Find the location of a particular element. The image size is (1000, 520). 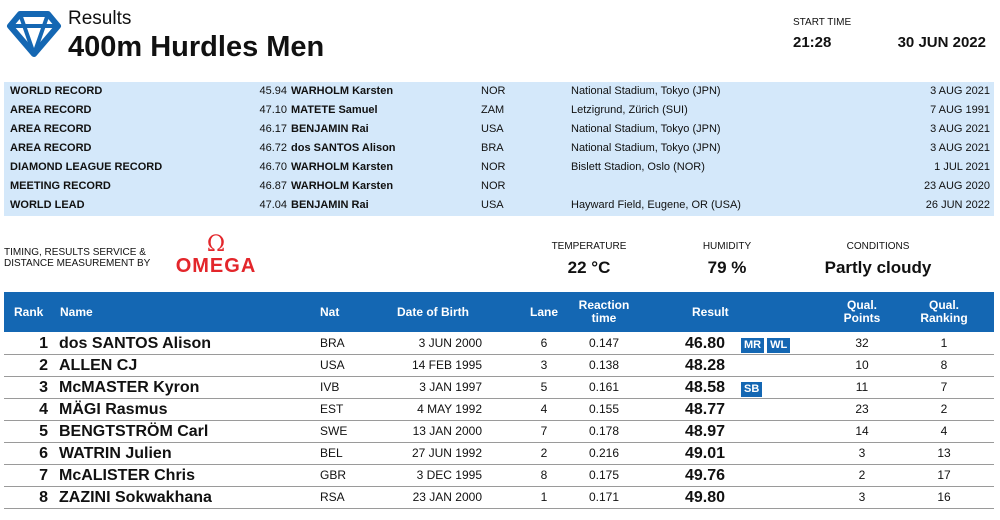

header-reaction: Reaction time is located at coordinates (604, 311).